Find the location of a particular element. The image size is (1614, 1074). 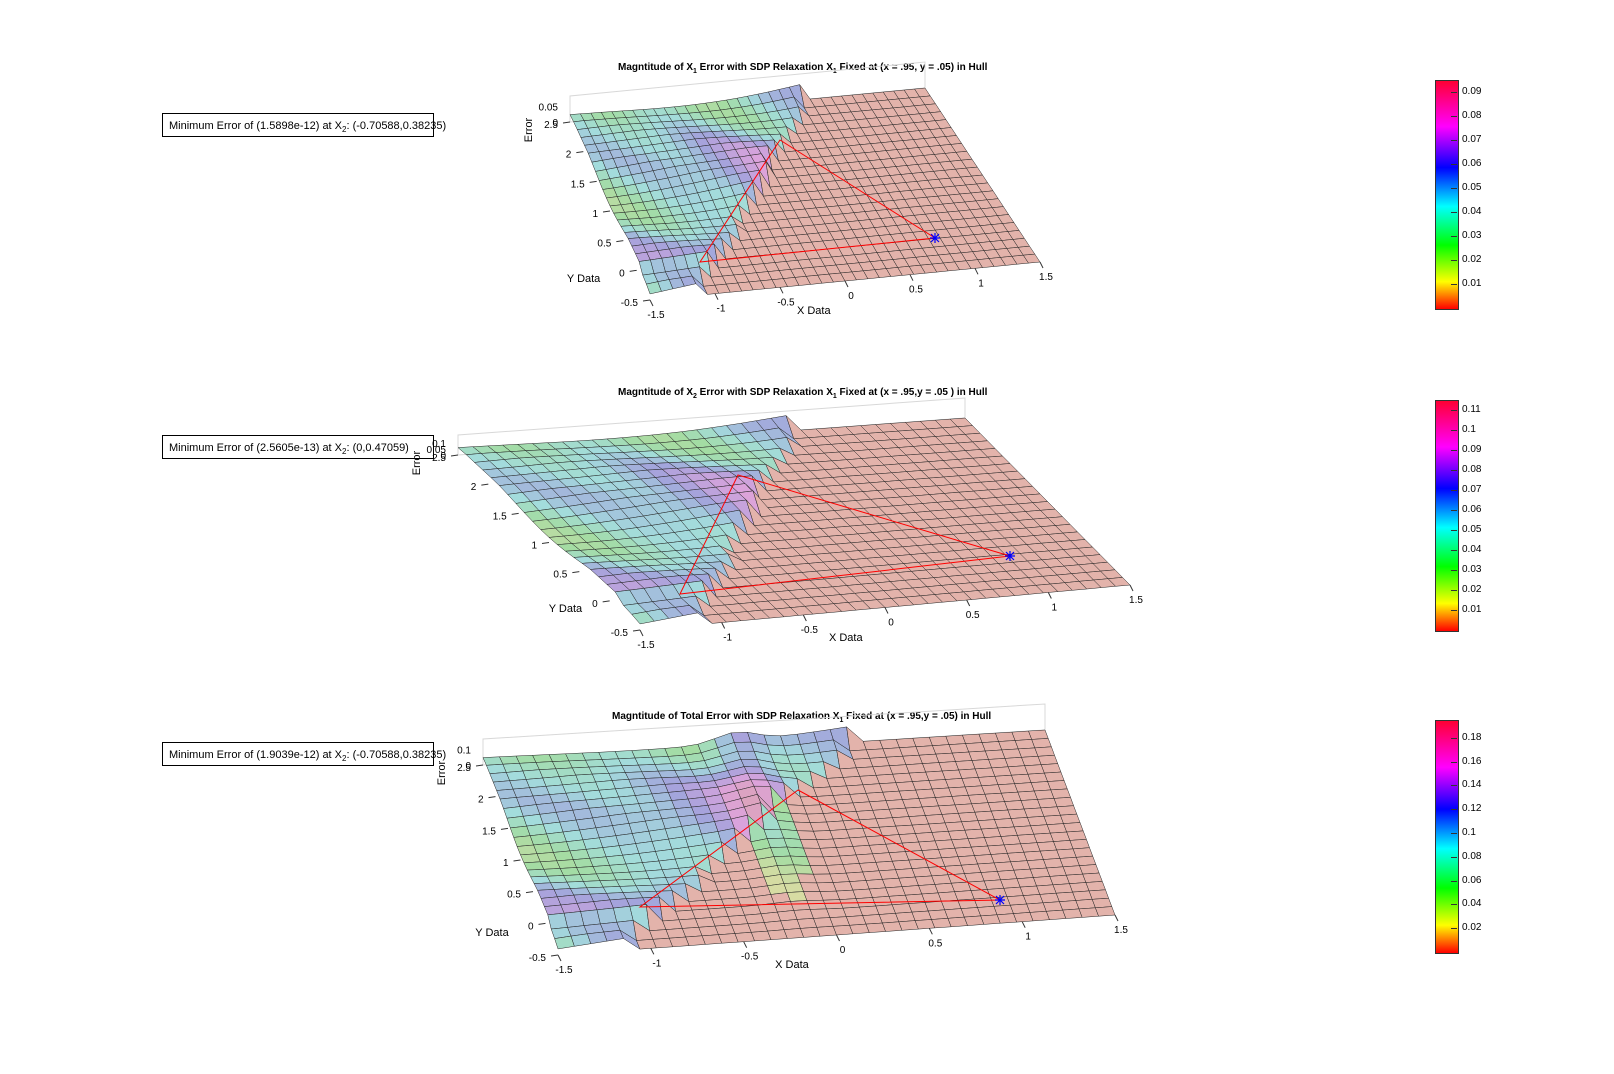

x-axis-label: X Data is located at coordinates (814, 311).